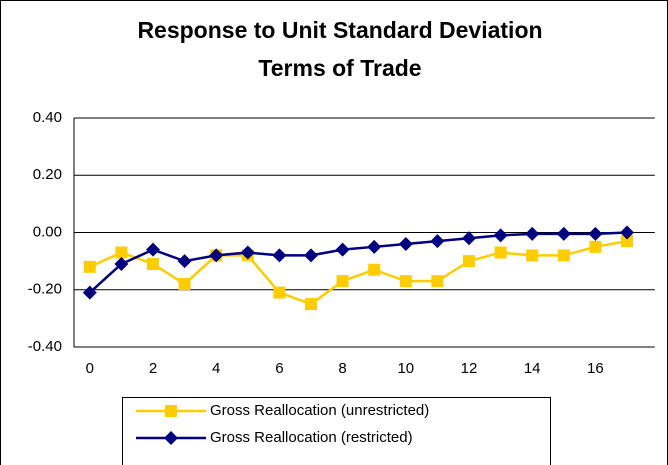 This screenshot has width=668, height=465. I want to click on chart-title: Response to Unit Standard Deviation, so click(339, 30).